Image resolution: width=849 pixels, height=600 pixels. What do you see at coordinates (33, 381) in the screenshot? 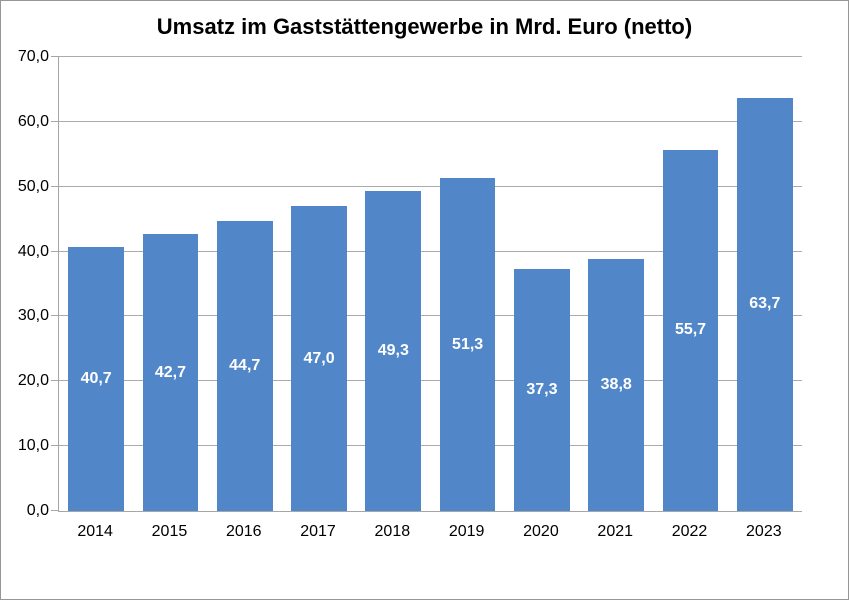
I see `y-axis-tick-label: 20,0` at bounding box center [33, 381].